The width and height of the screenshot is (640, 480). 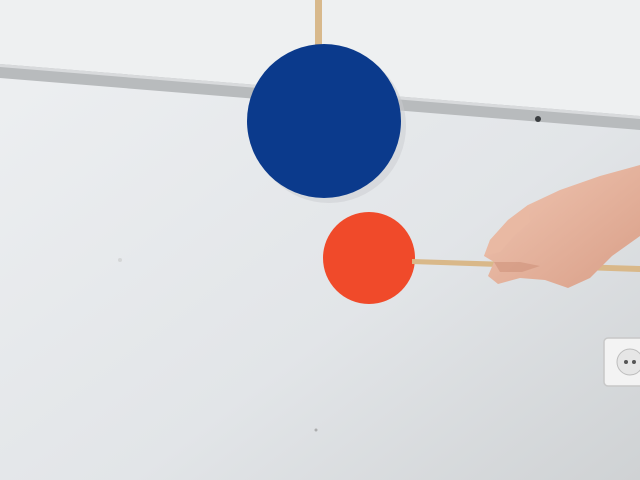 I want to click on blue-disc, so click(x=324, y=121).